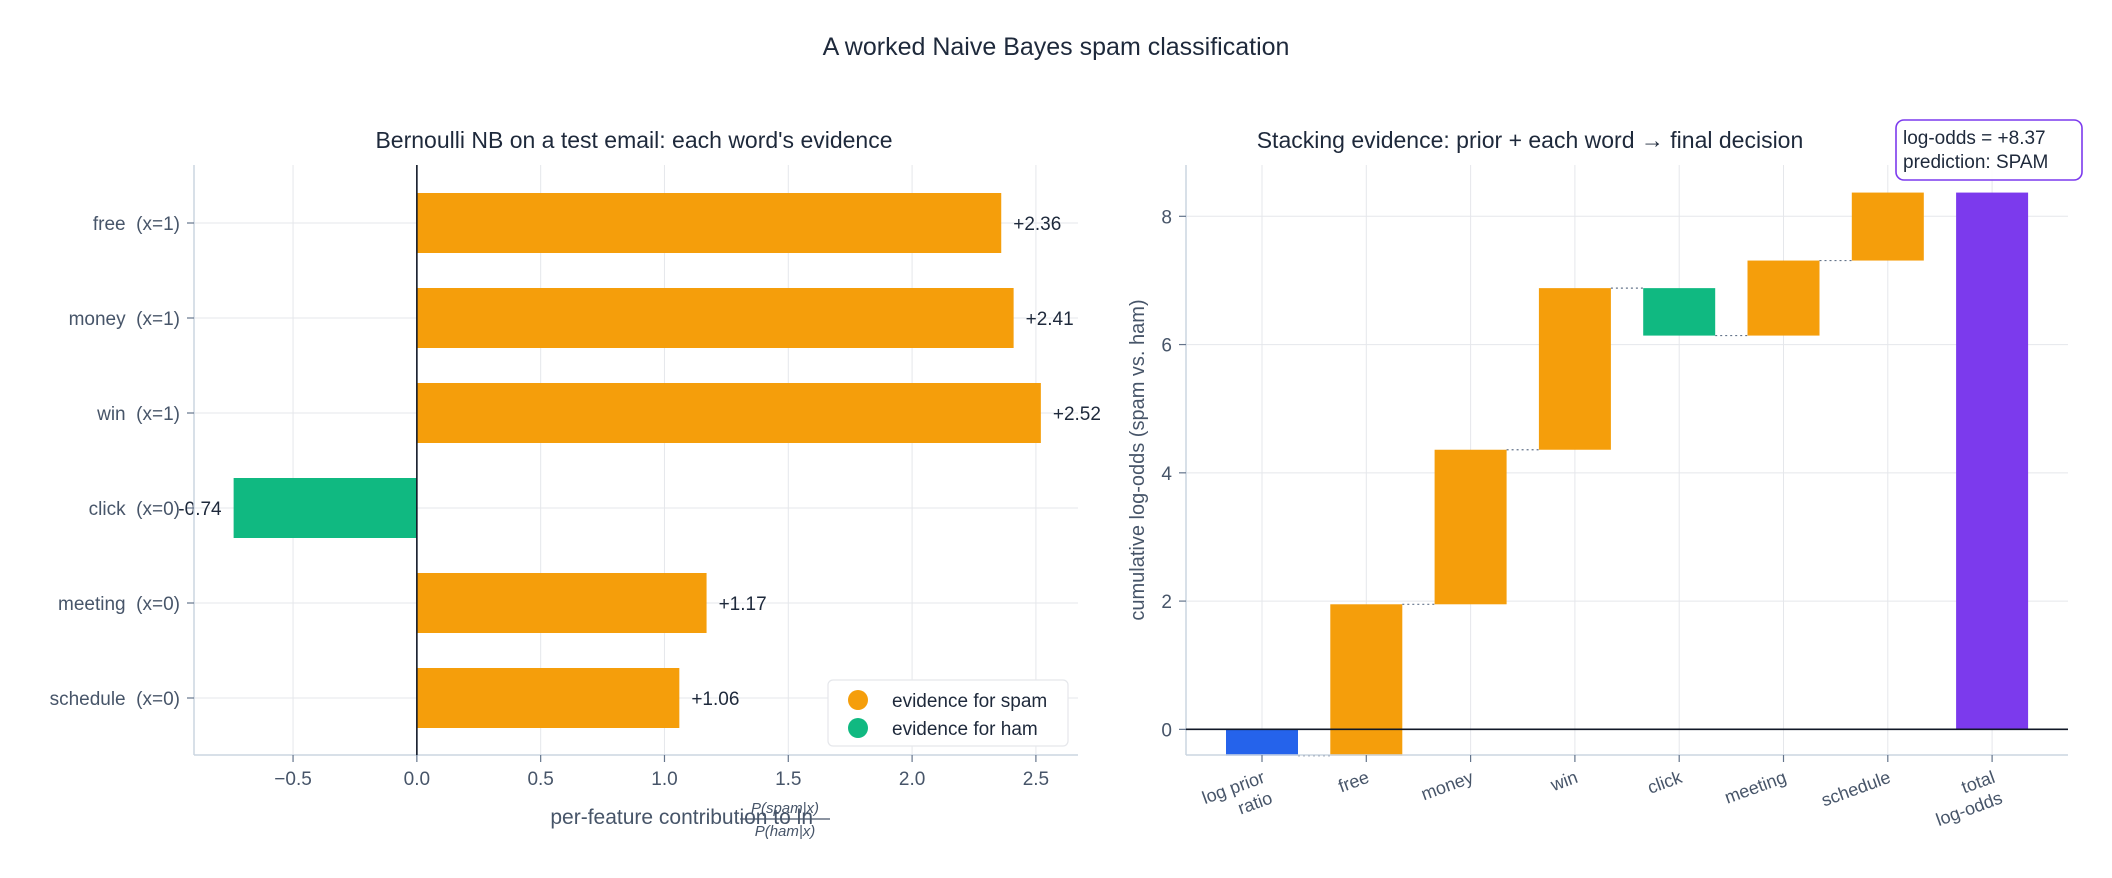 The width and height of the screenshot is (2112, 878). What do you see at coordinates (115, 699) in the screenshot?
I see `left-y-tick-label: schedule (x=0)` at bounding box center [115, 699].